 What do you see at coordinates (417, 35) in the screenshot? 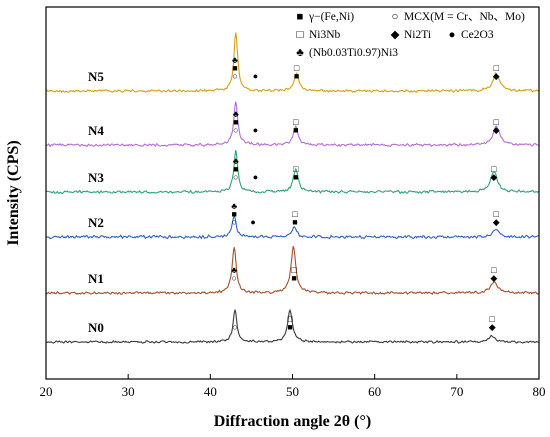
I see `legend-label: Ni2Ti` at bounding box center [417, 35].